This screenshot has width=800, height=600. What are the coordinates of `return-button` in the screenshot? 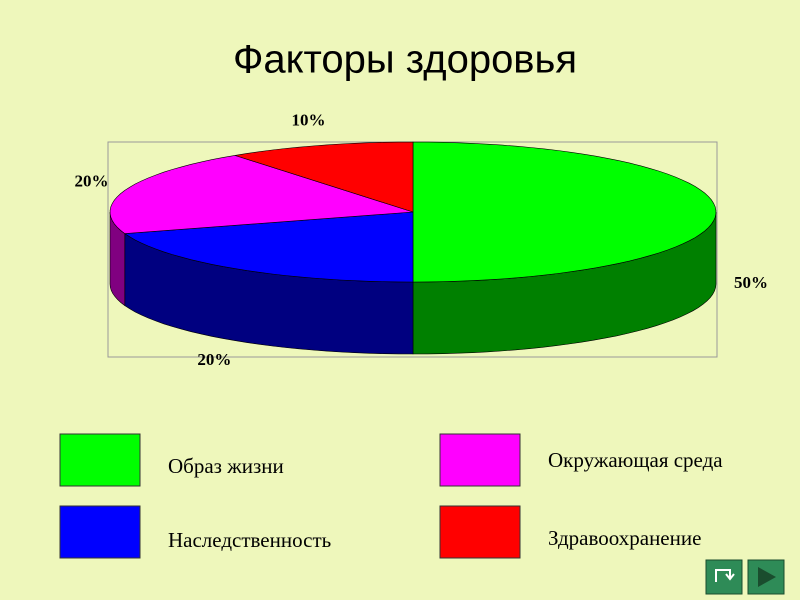 It's located at (724, 577).